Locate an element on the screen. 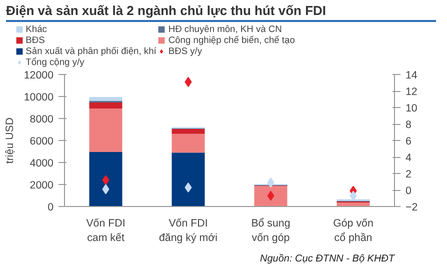 This screenshot has height=275, width=447. y2-tick-label: 14 is located at coordinates (412, 76).